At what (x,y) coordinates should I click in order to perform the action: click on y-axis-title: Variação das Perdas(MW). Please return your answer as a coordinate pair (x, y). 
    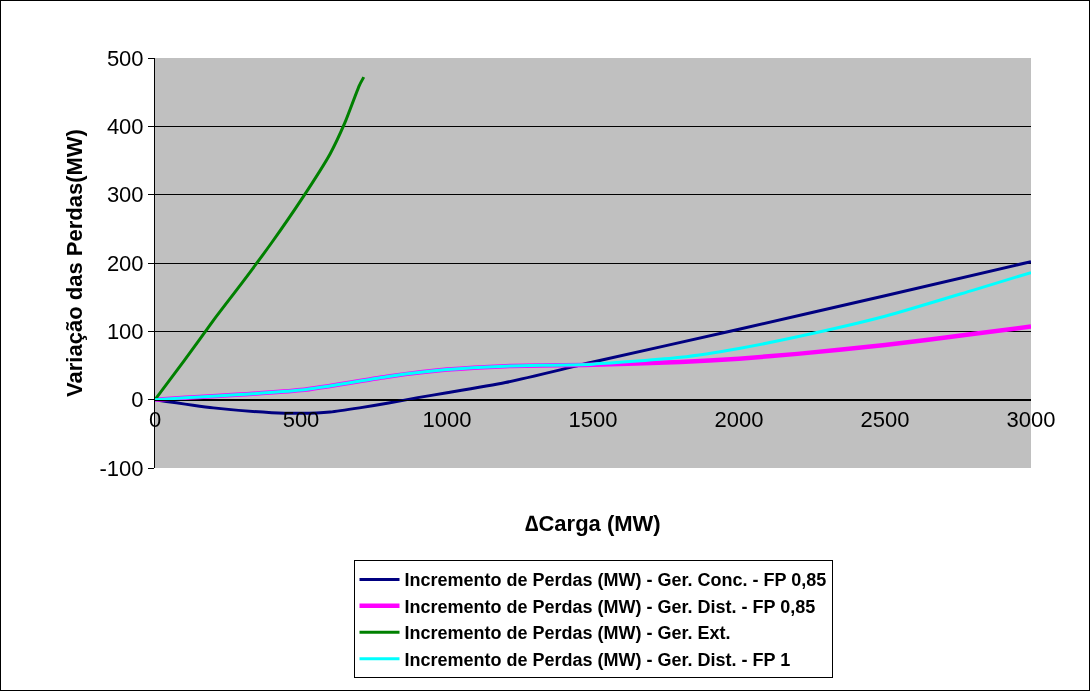
    Looking at the image, I should click on (75, 263).